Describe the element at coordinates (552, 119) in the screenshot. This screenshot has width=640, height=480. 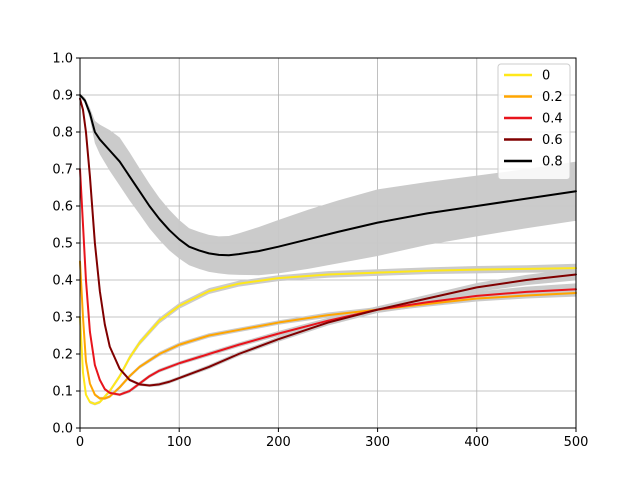
I see `legend-label-0-4: 0.4` at that location.